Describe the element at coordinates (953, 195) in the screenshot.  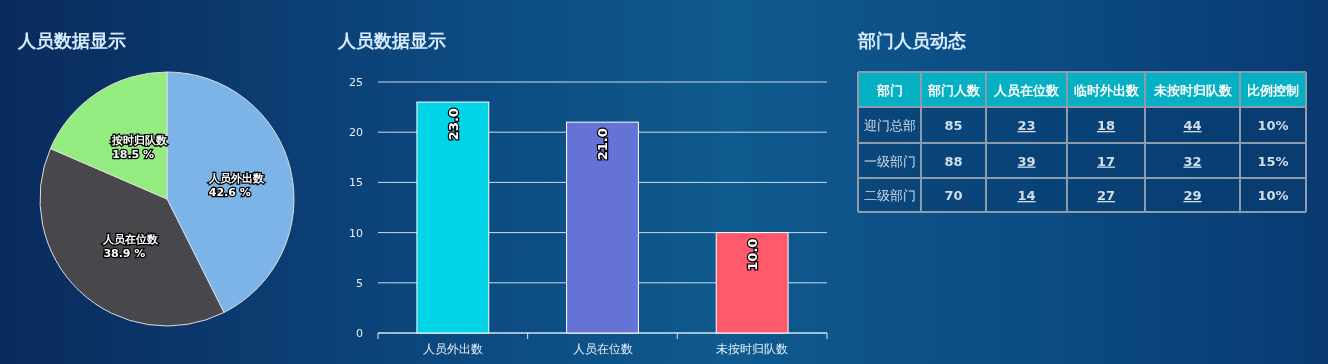
I see `text: 70` at that location.